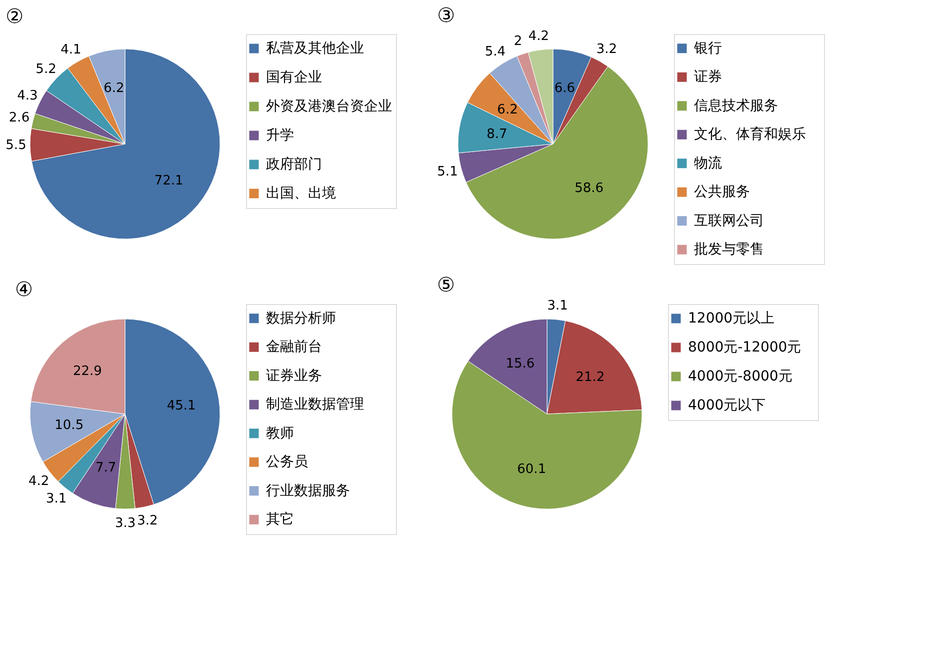 This screenshot has height=655, width=926. Describe the element at coordinates (736, 106) in the screenshot. I see `legend-label: 信息技术服务` at that location.